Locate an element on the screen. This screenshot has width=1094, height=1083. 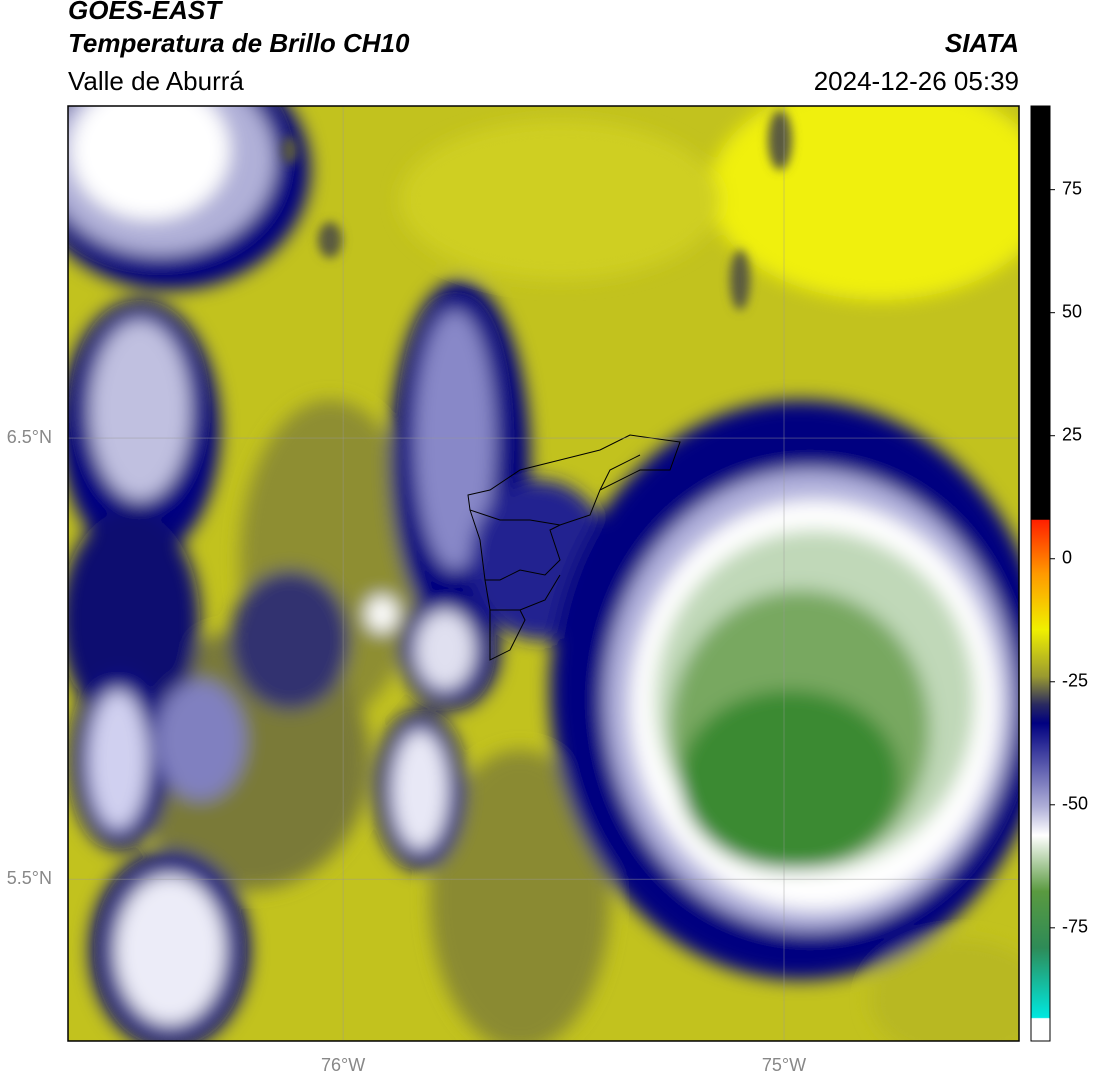
municipal-boundaries is located at coordinates (574, 547).